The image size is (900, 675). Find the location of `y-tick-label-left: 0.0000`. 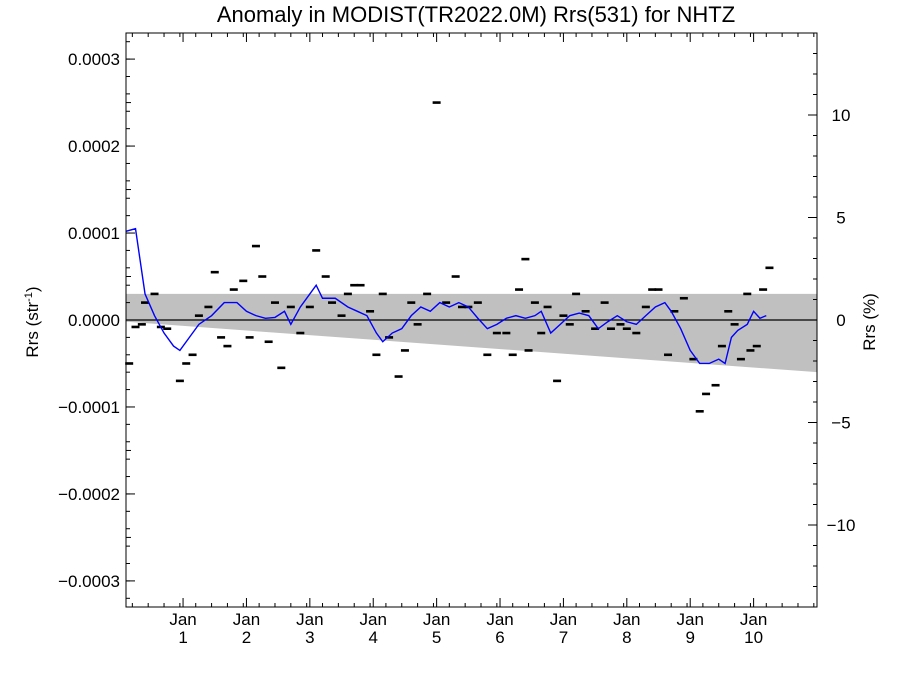

y-tick-label-left: 0.0000 is located at coordinates (94, 320).